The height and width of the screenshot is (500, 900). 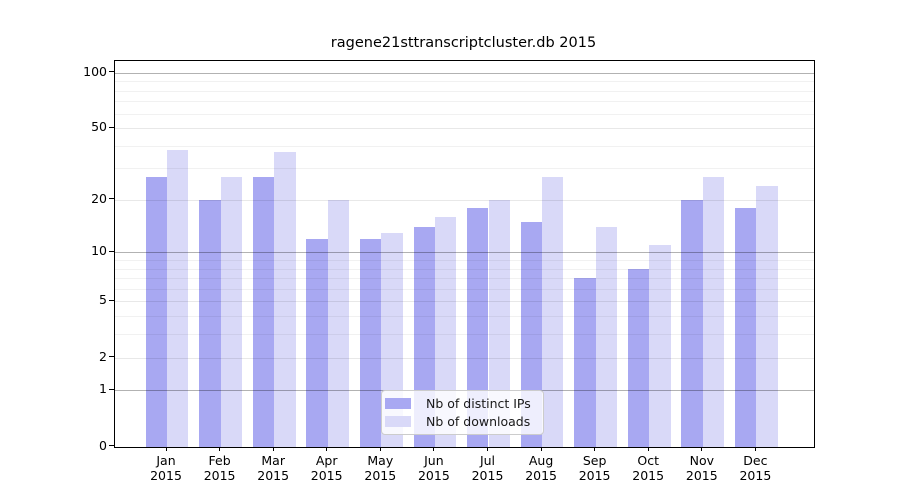 What do you see at coordinates (606, 337) in the screenshot?
I see `bar-sep-downloads` at bounding box center [606, 337].